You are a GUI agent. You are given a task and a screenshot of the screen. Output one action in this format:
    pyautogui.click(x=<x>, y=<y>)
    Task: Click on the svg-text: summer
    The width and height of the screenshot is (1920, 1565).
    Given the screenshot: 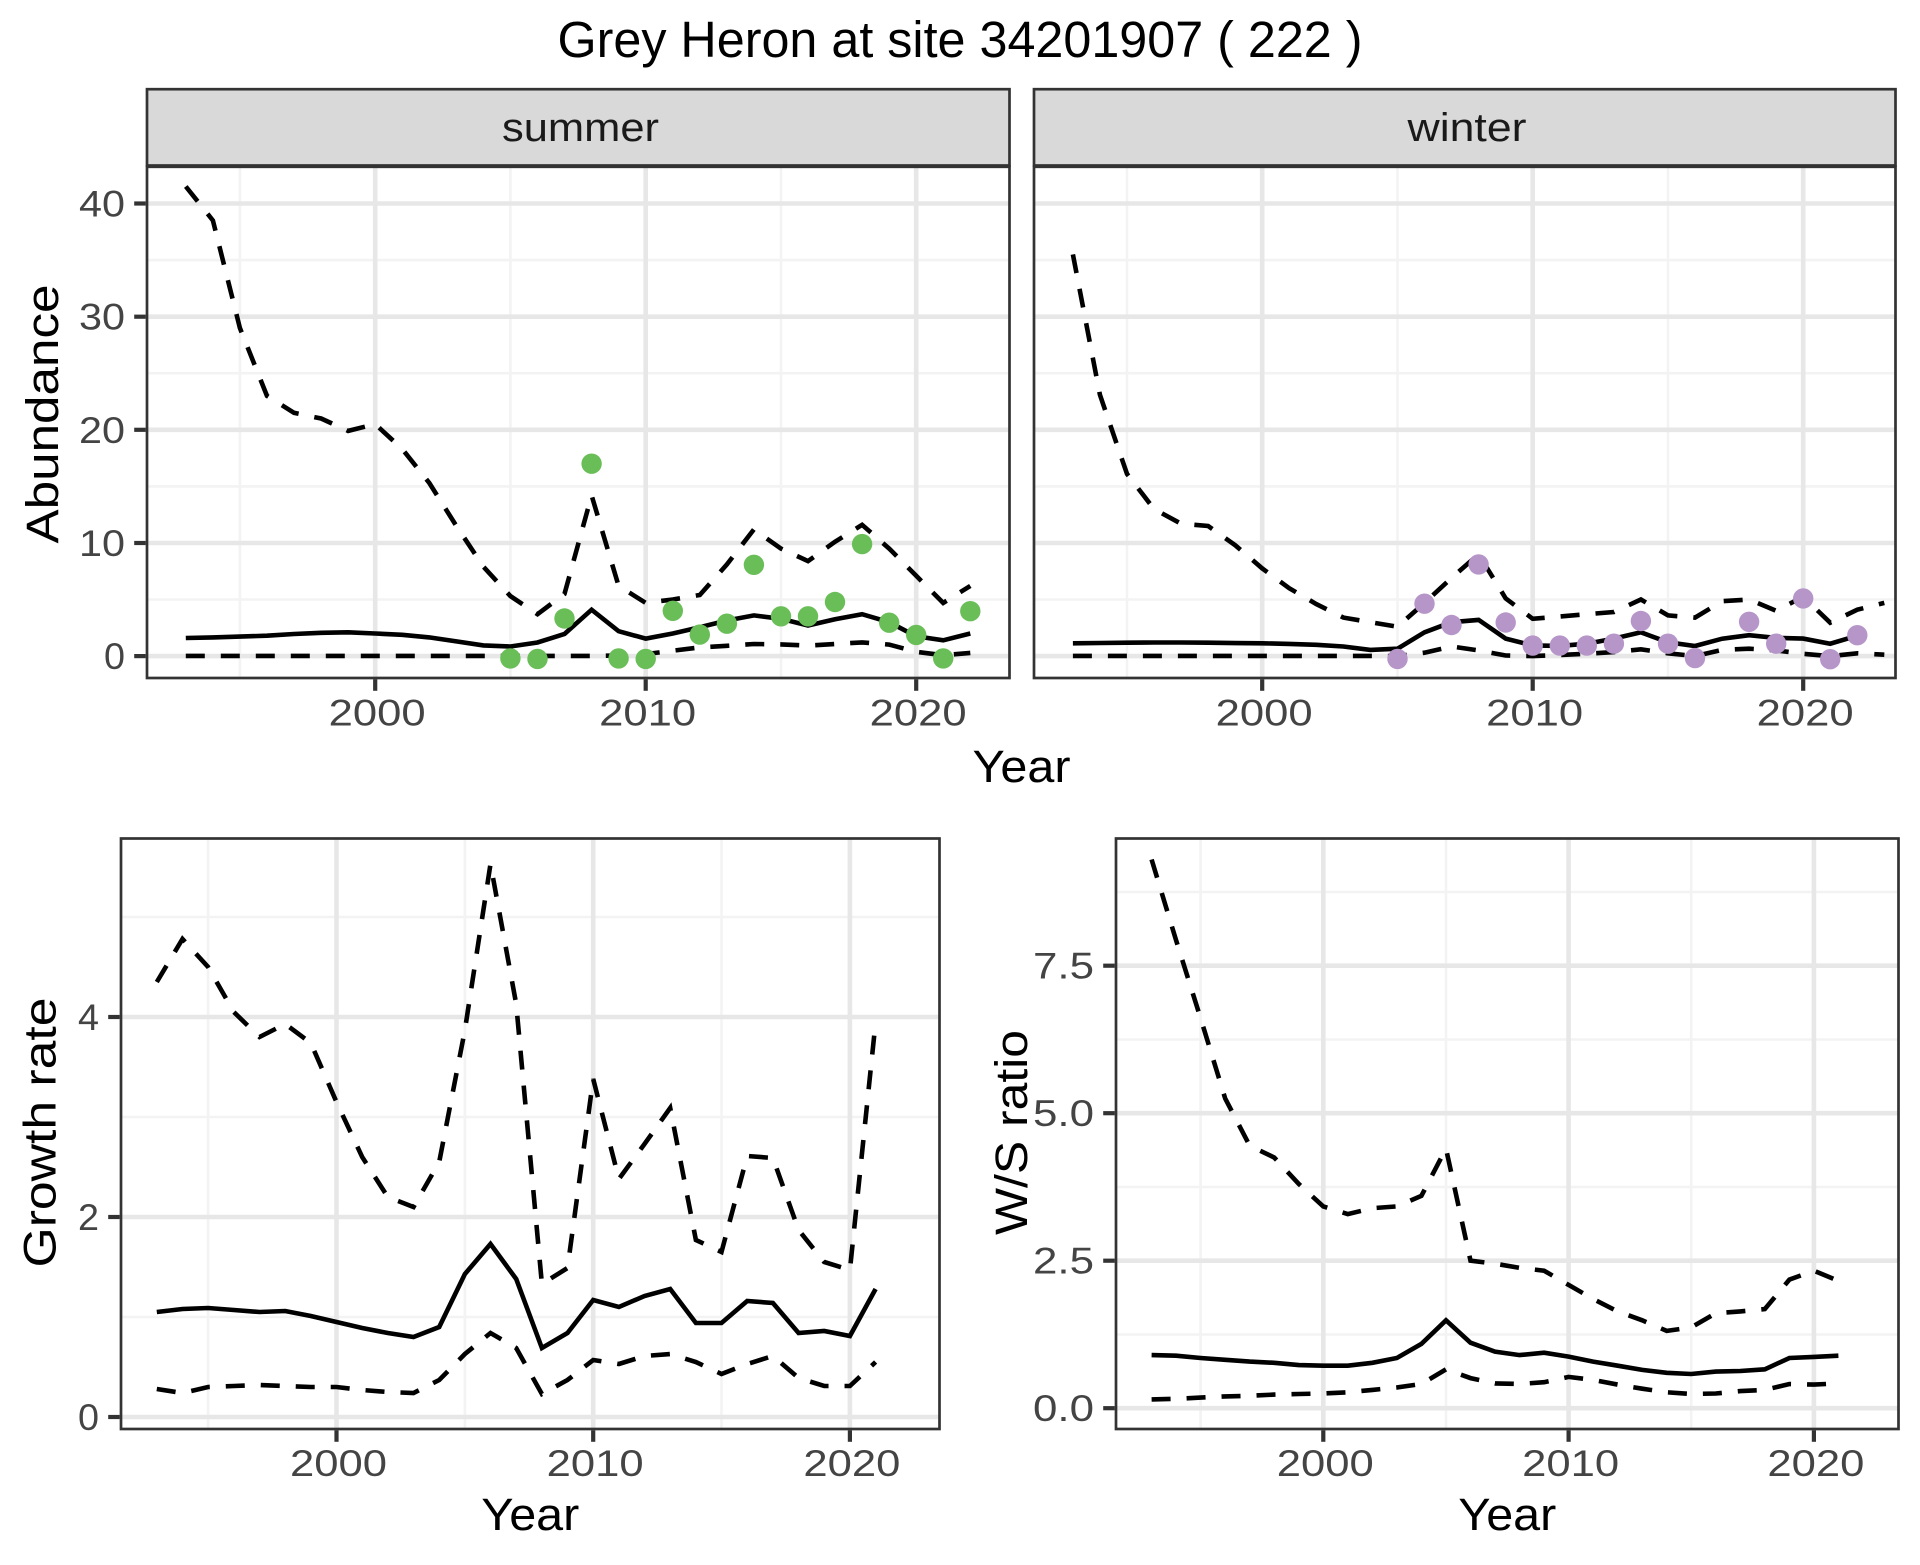 What is the action you would take?
    pyautogui.click(x=580, y=128)
    